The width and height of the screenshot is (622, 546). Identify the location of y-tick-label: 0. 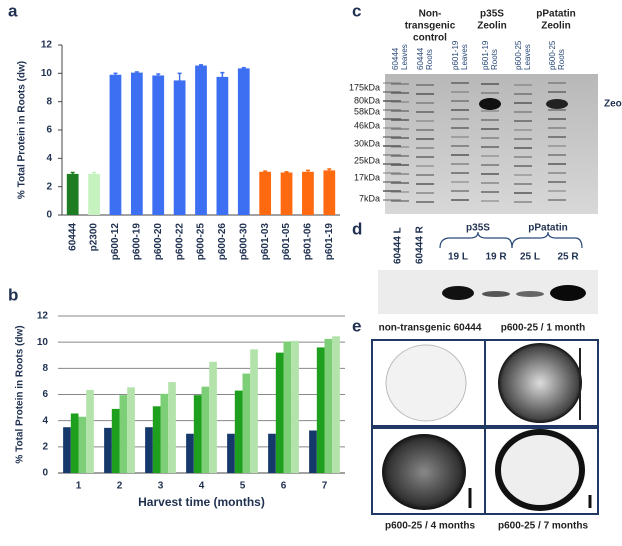
(49, 215).